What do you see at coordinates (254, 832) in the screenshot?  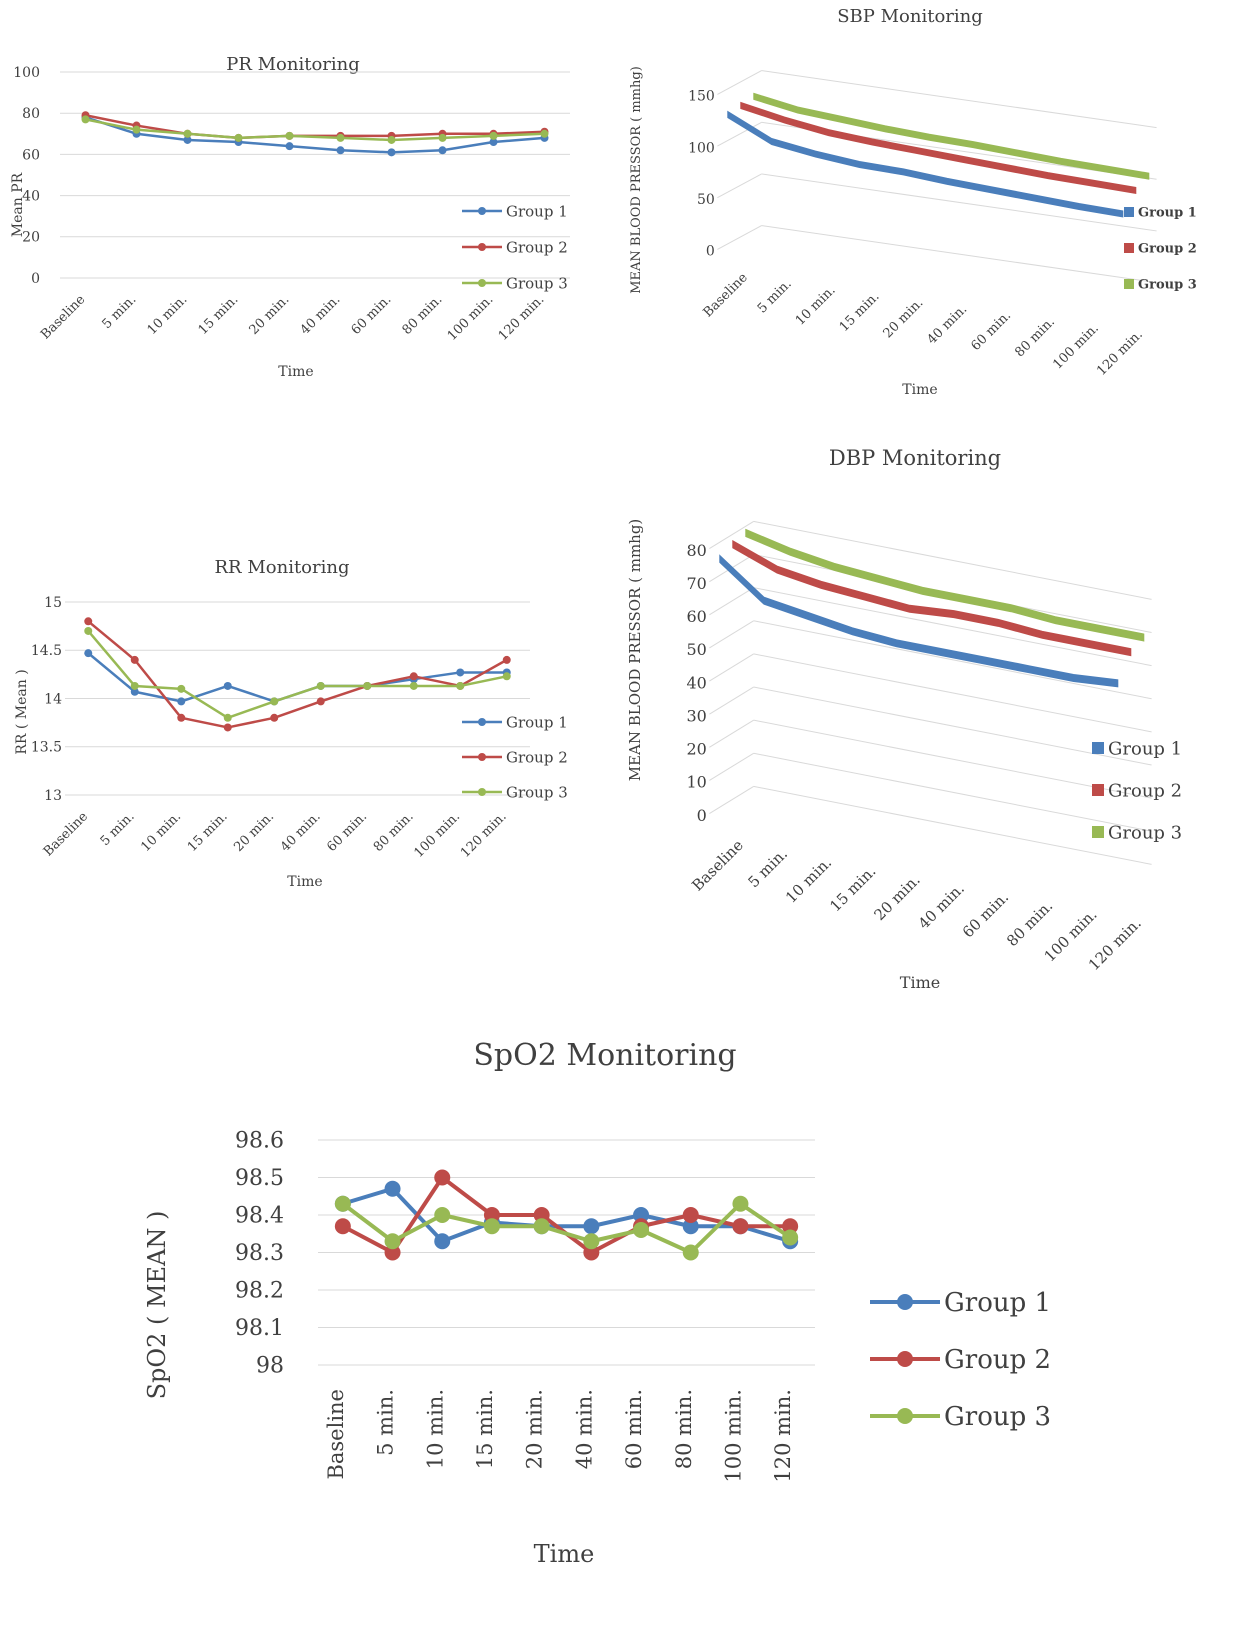 I see `rr-xtick-label: 20 min.` at bounding box center [254, 832].